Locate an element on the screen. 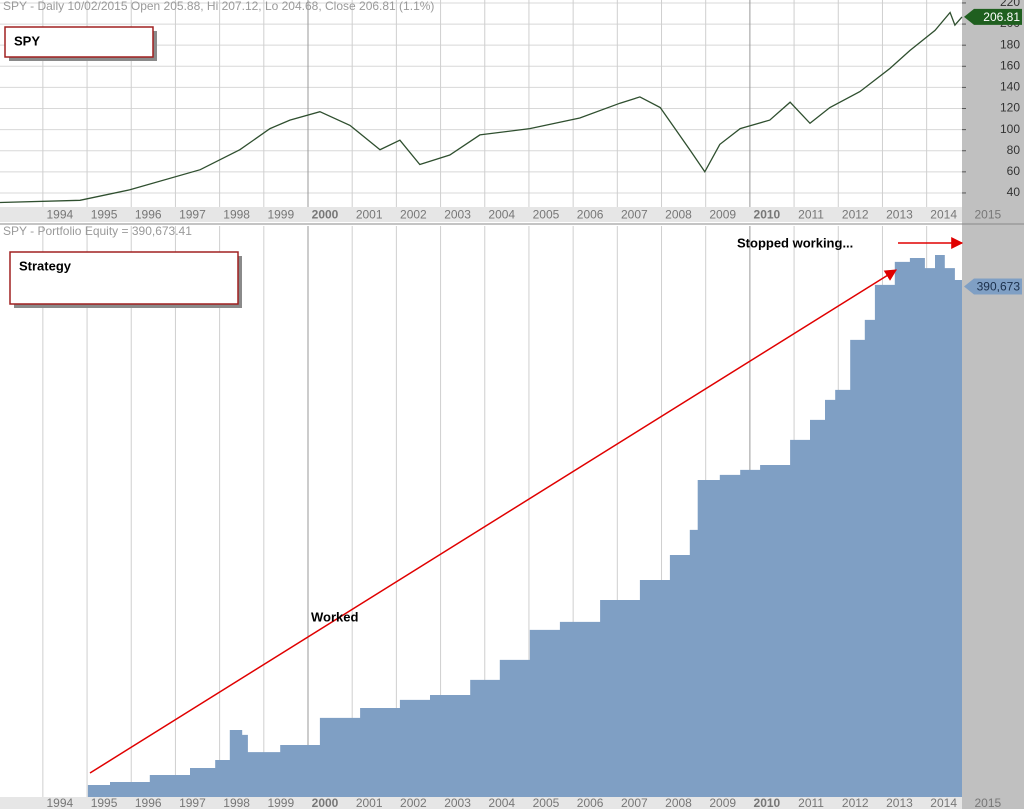 The height and width of the screenshot is (809, 1024). y-tick-label: 120 is located at coordinates (1010, 108).